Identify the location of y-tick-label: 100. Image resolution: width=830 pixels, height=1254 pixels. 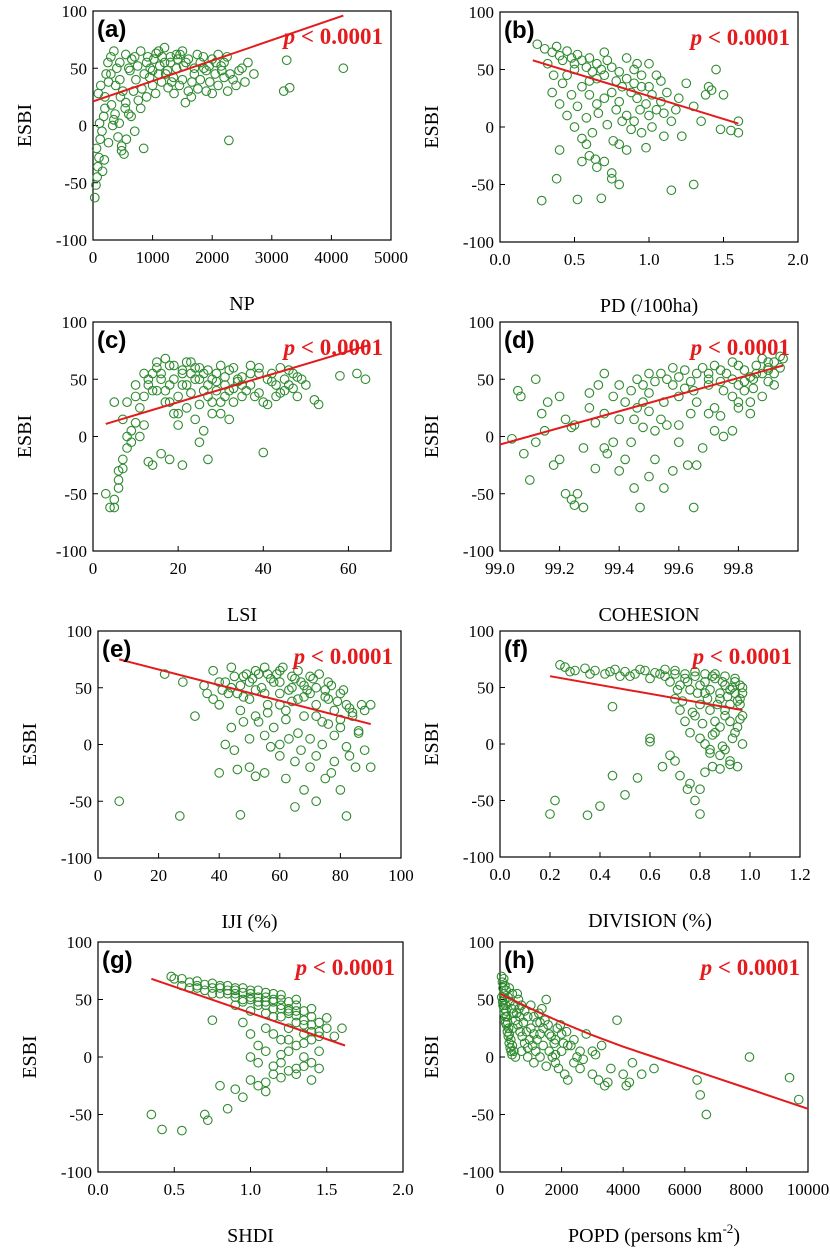
(80, 942).